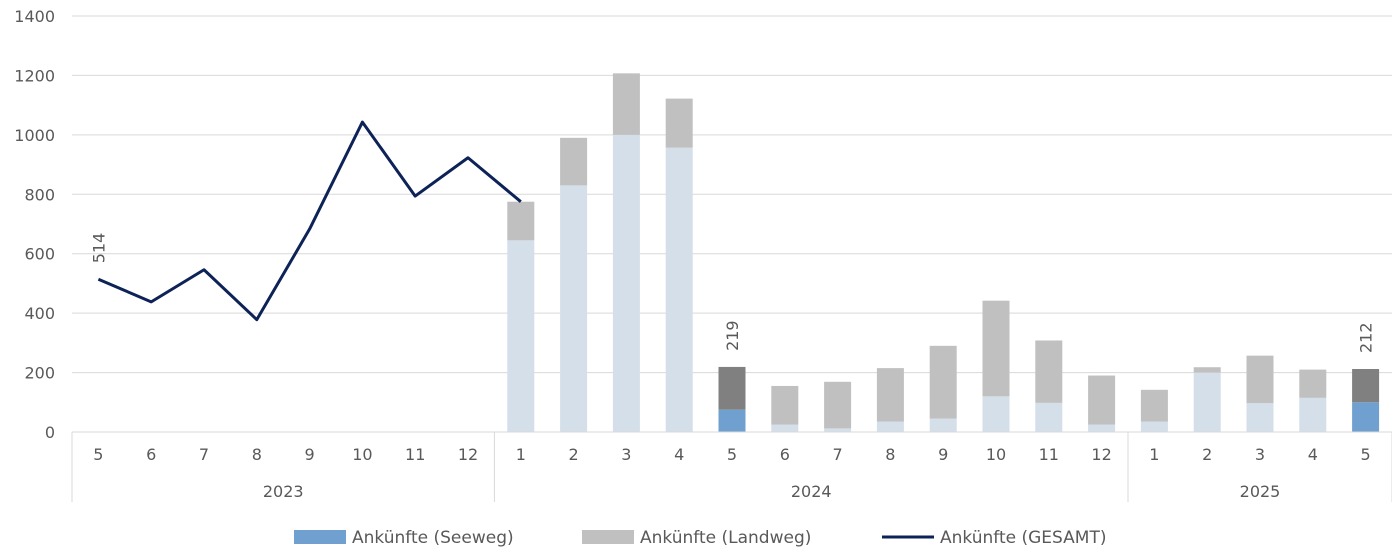 This screenshot has height=552, width=1392. What do you see at coordinates (39, 373) in the screenshot?
I see `y-tick-label: 200` at bounding box center [39, 373].